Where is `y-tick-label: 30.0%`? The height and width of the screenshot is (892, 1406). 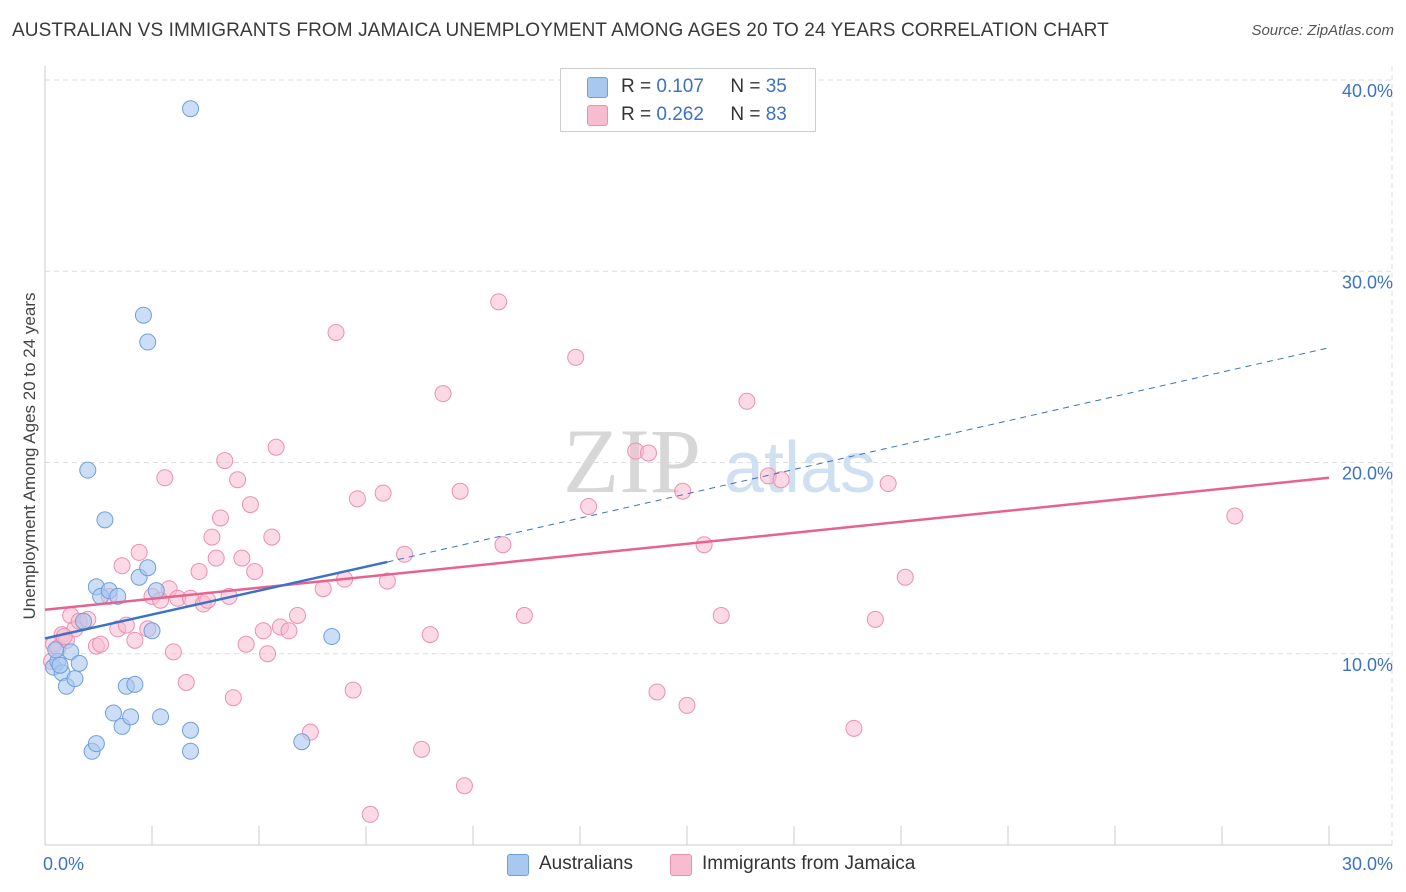 y-tick-label: 30.0% is located at coordinates (1367, 282).